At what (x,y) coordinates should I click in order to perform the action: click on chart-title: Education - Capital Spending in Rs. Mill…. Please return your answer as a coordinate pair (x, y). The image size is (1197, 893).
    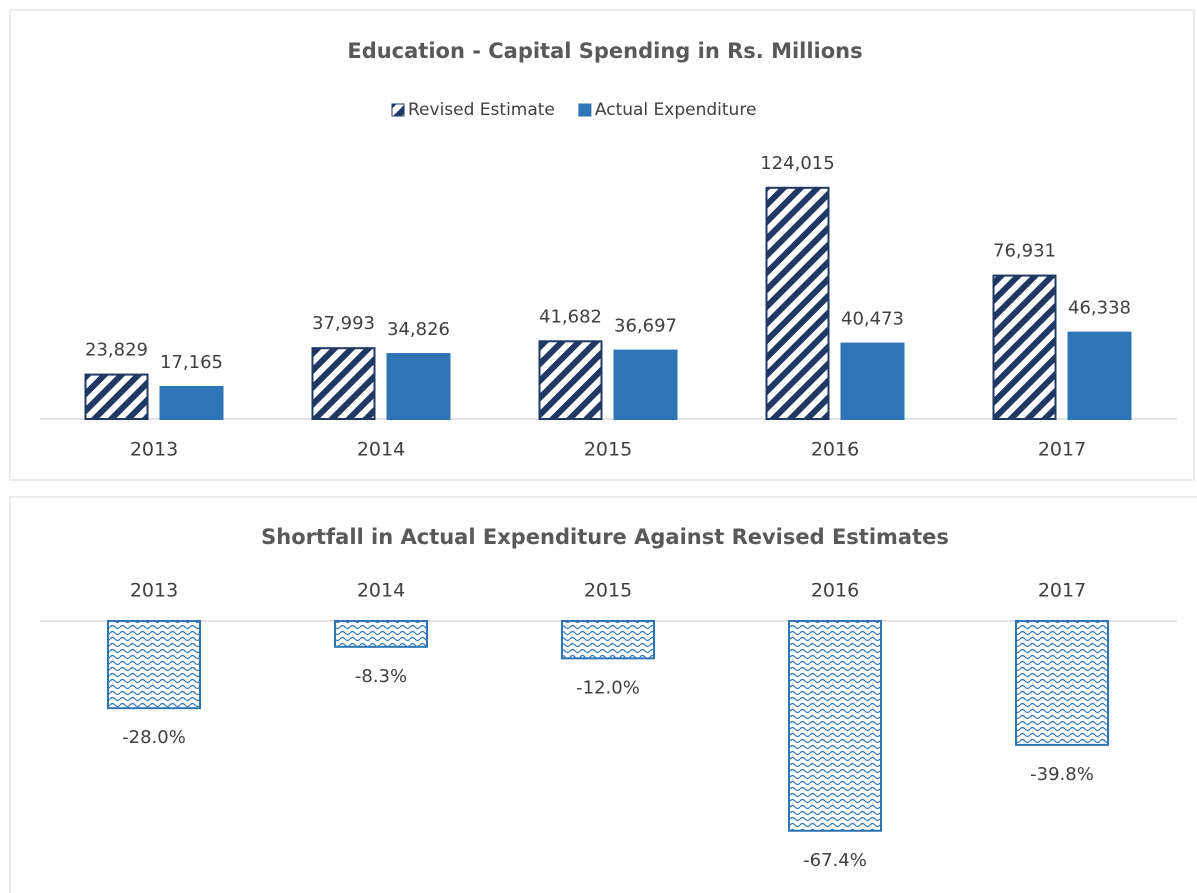
    Looking at the image, I should click on (604, 51).